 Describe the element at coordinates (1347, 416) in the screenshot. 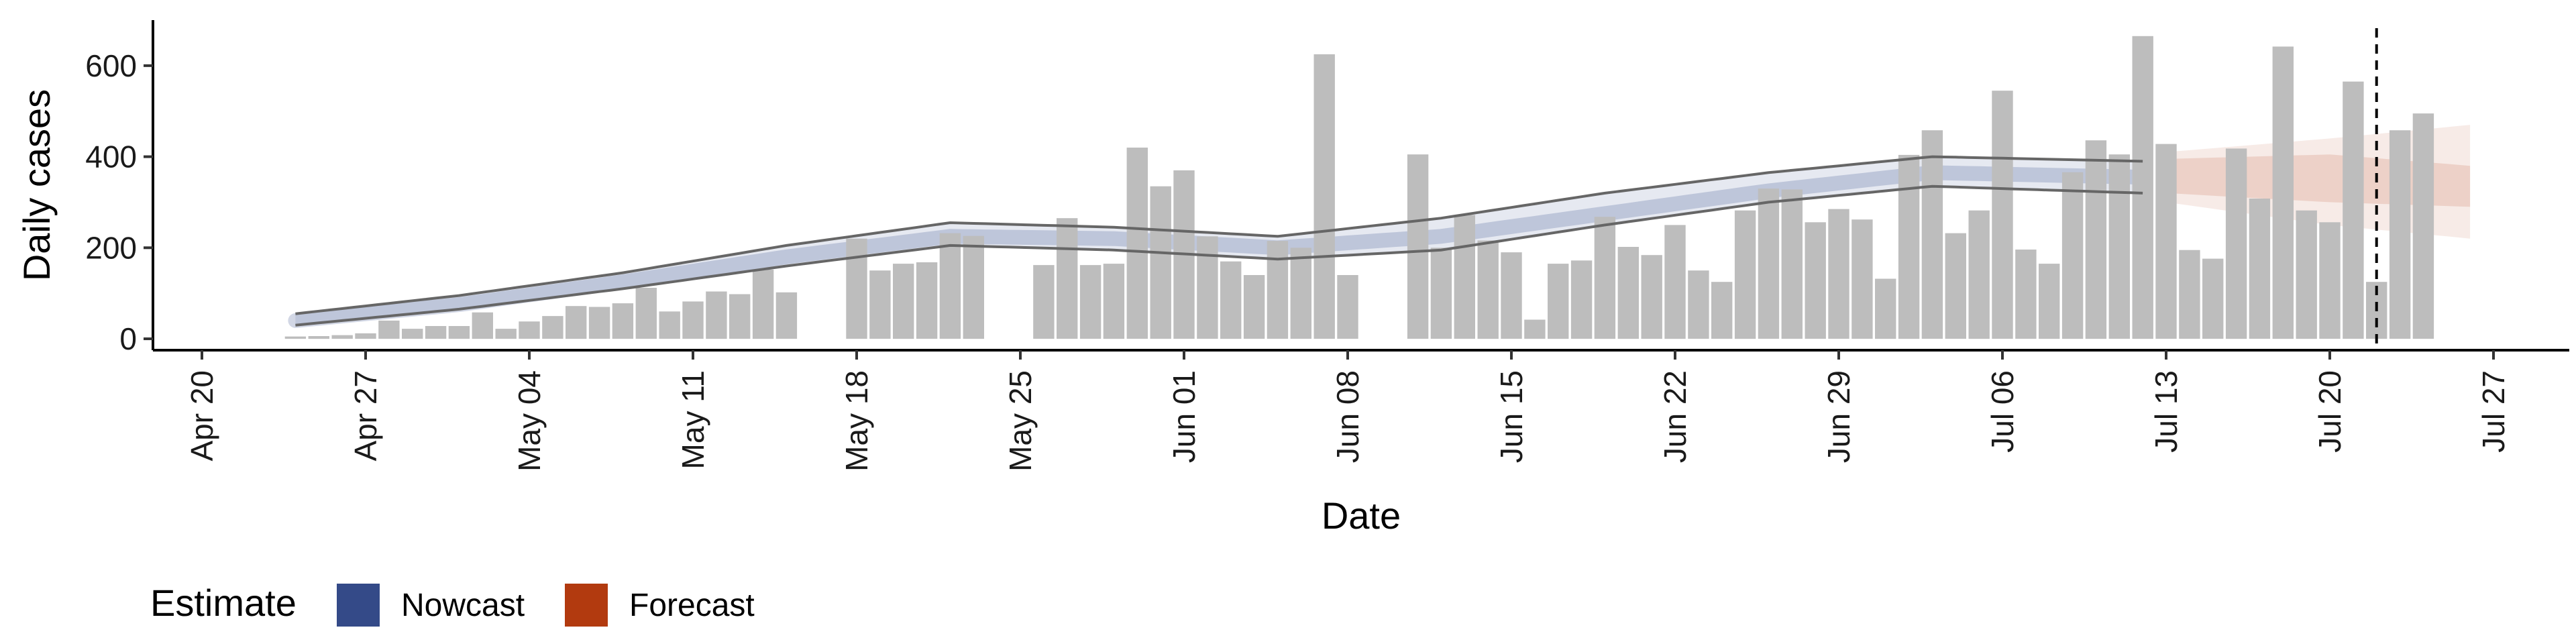

I see `x-tick-label: Jun 08` at that location.